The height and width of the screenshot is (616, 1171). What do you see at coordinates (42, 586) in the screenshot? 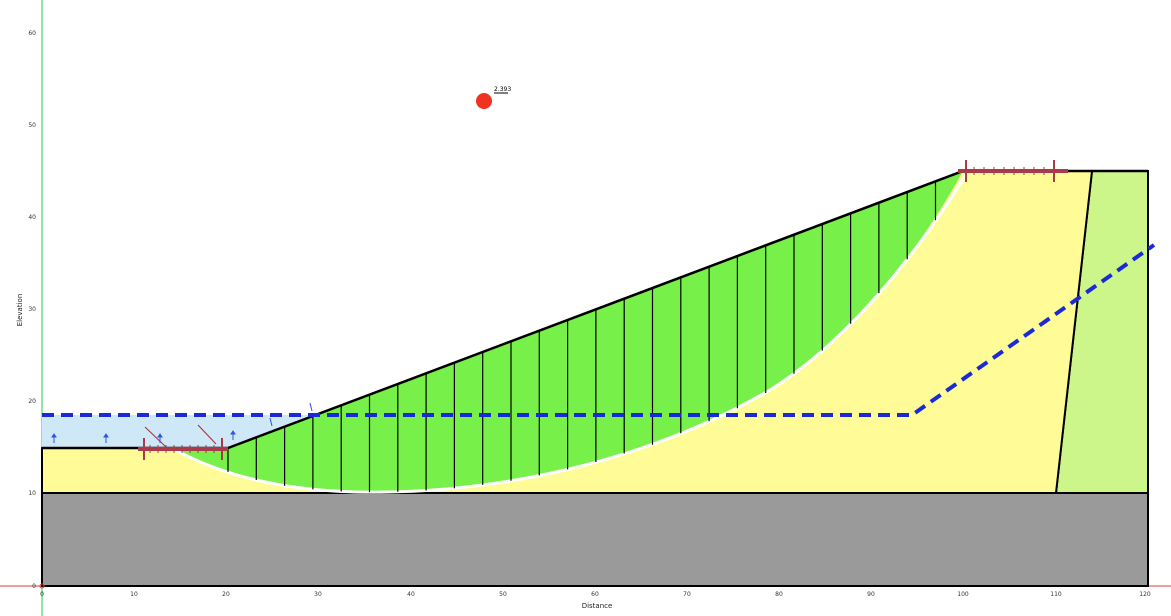
I see `origin-crosshair-icon` at bounding box center [42, 586].